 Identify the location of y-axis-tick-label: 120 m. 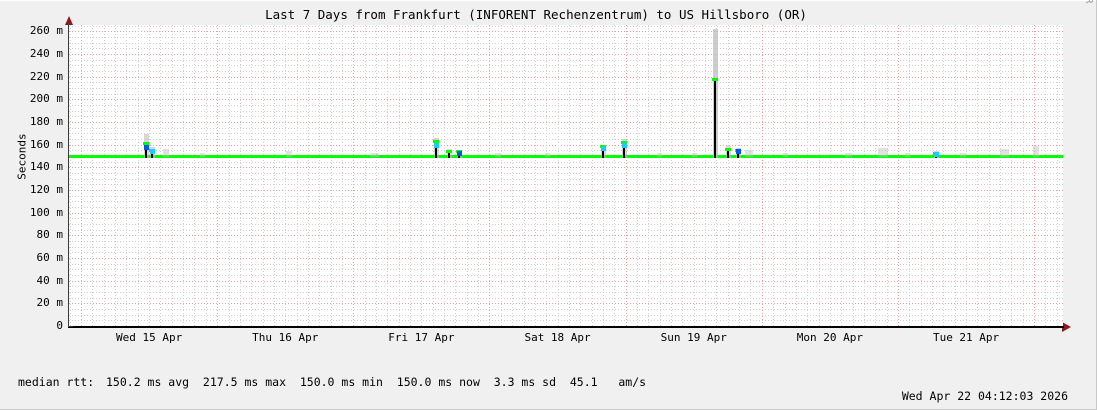
(46, 189).